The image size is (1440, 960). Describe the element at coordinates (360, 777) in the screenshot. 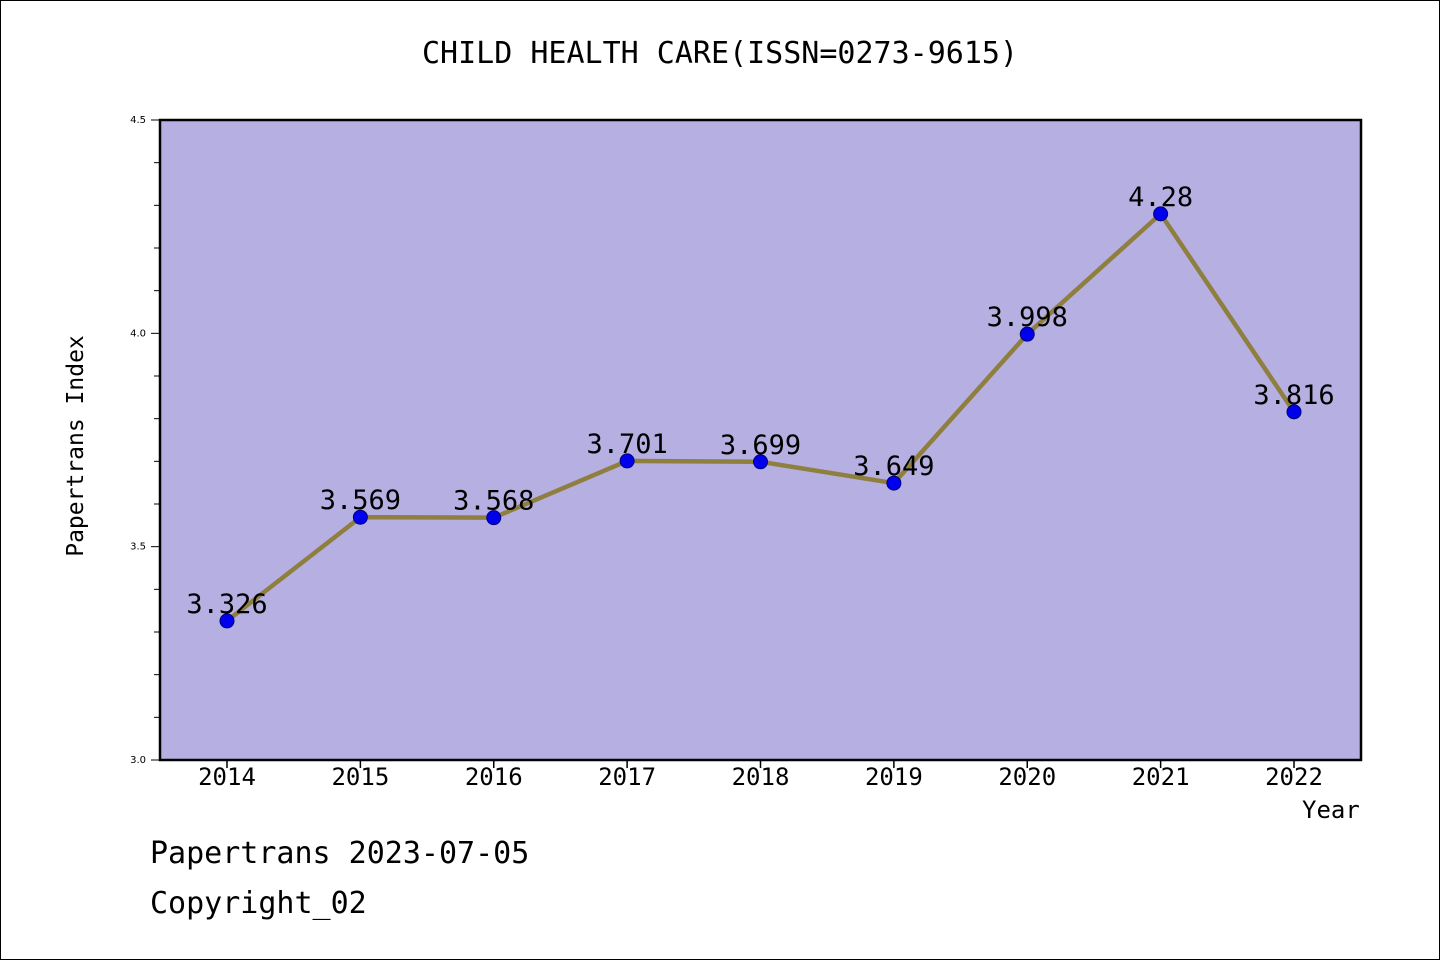

I see `x-tick-label: 2015` at that location.